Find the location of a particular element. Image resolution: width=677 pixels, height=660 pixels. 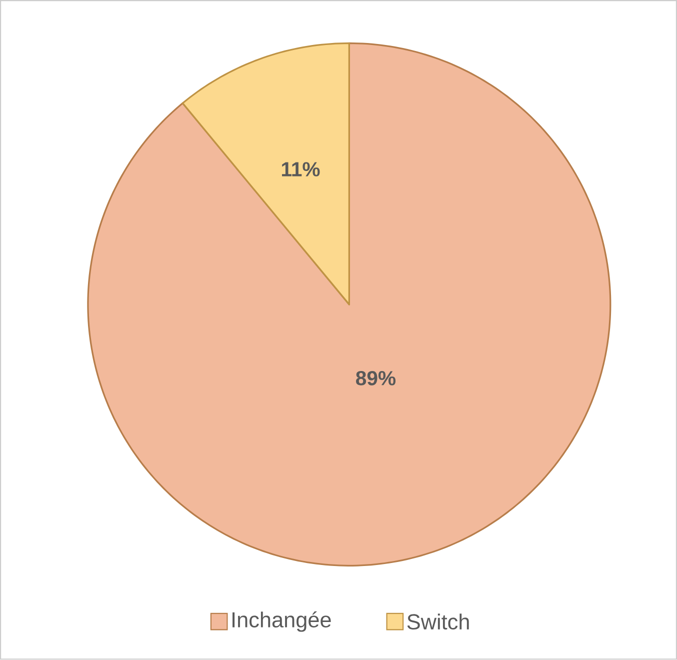

legend-label: Inchangée is located at coordinates (281, 621).